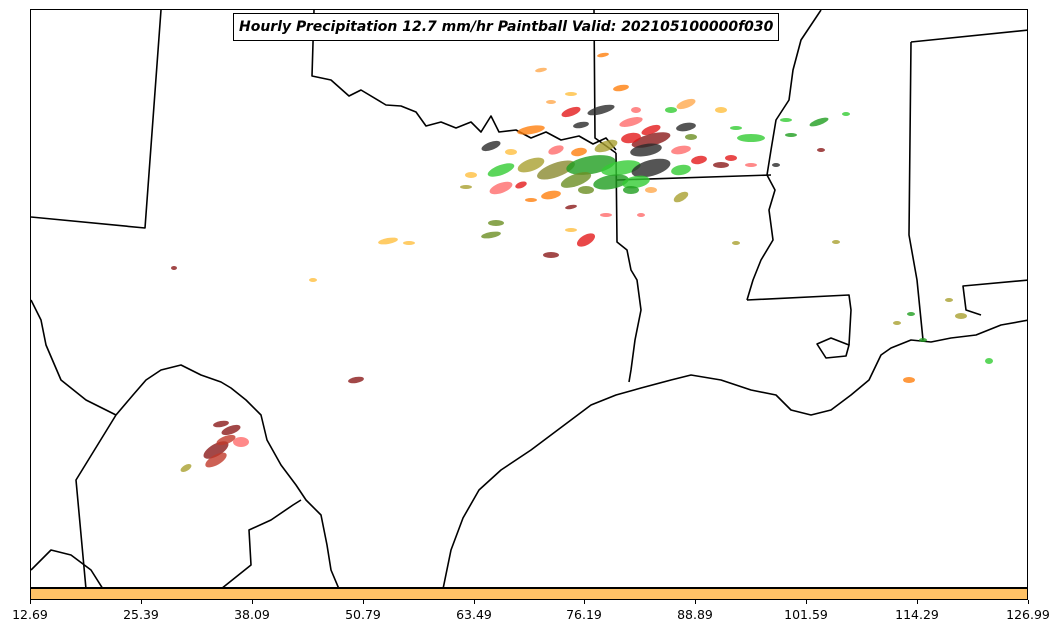 The width and height of the screenshot is (1062, 633). Describe the element at coordinates (227, 475) in the screenshot. I see `rio-grande` at that location.